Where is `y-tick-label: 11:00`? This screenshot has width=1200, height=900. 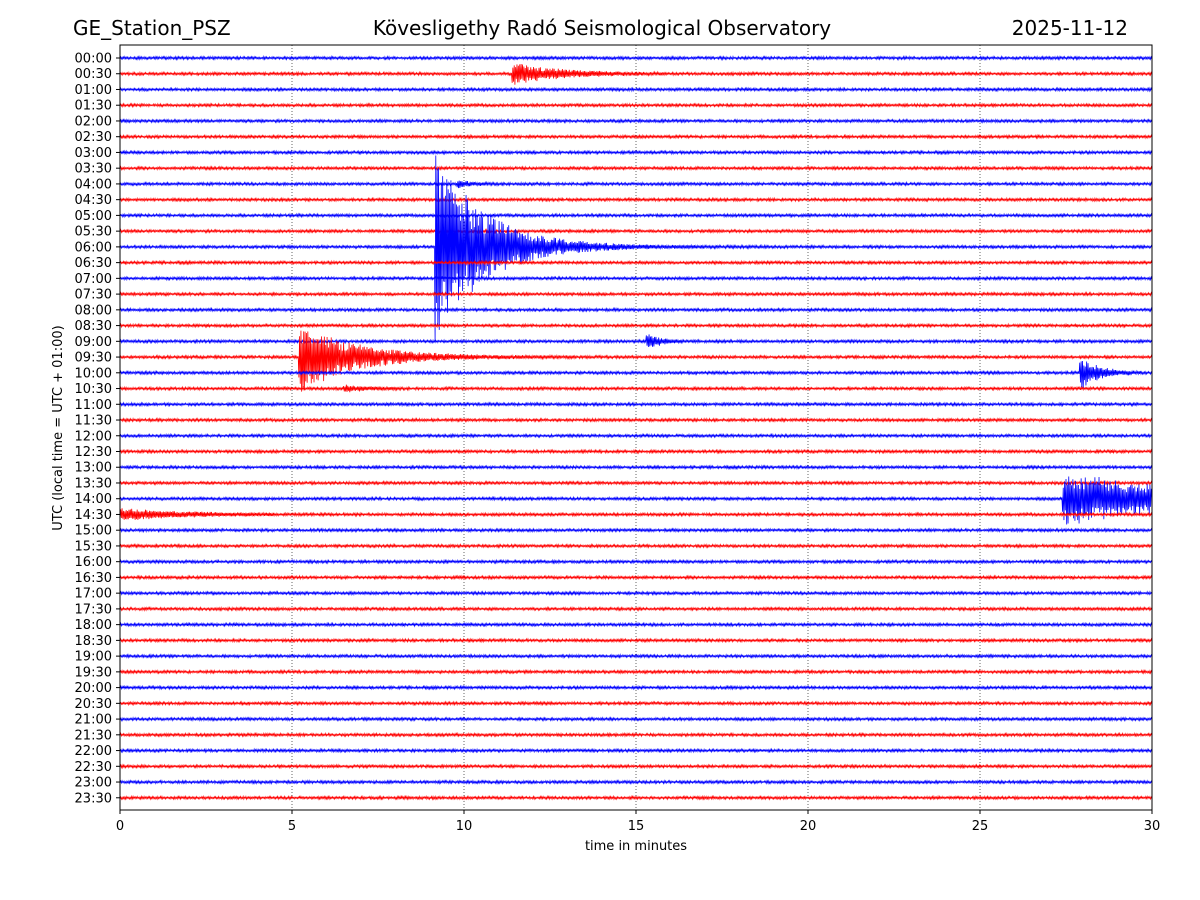 y-tick-label: 11:00 is located at coordinates (93, 405).